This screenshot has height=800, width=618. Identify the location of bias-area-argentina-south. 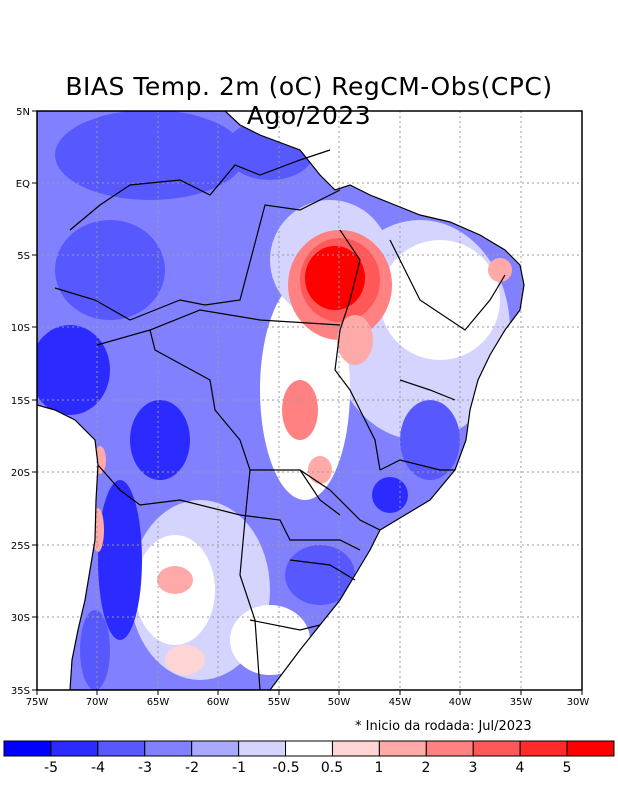
(185, 660).